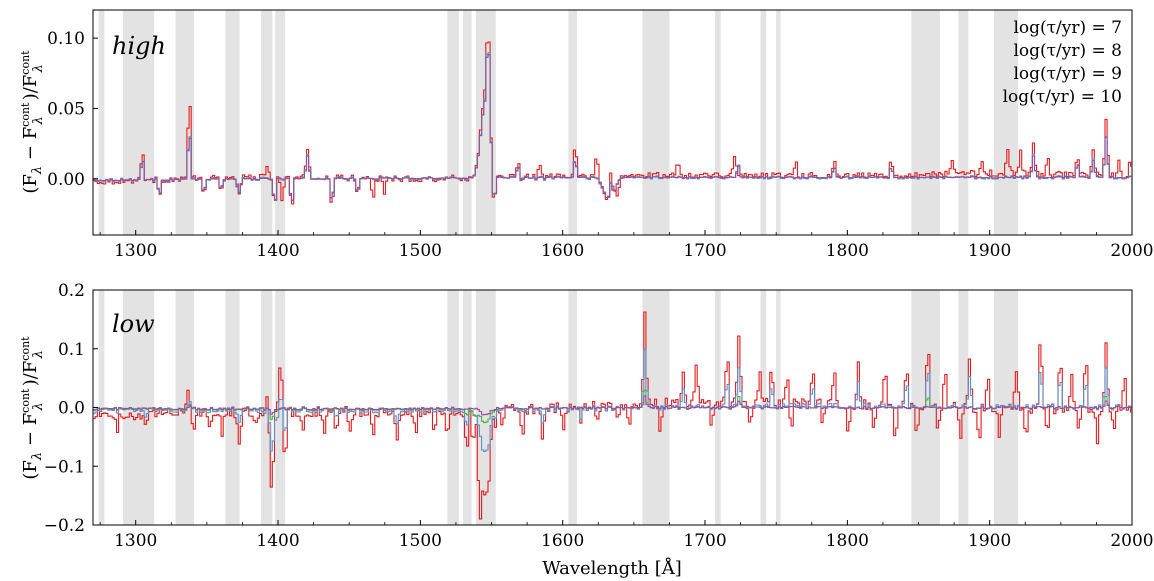 This screenshot has width=1154, height=581. What do you see at coordinates (66, 109) in the screenshot?
I see `y-tick-label: 0.05` at bounding box center [66, 109].